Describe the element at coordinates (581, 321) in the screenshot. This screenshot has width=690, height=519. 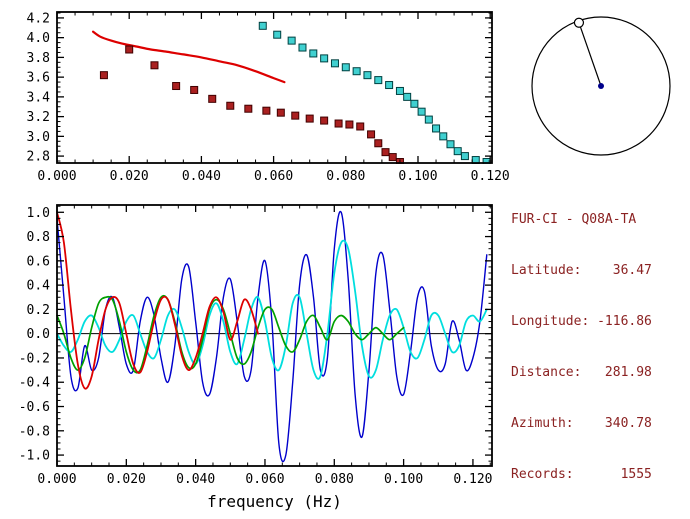
I see `info-line-longitude: Longitude: -116.86` at that location.